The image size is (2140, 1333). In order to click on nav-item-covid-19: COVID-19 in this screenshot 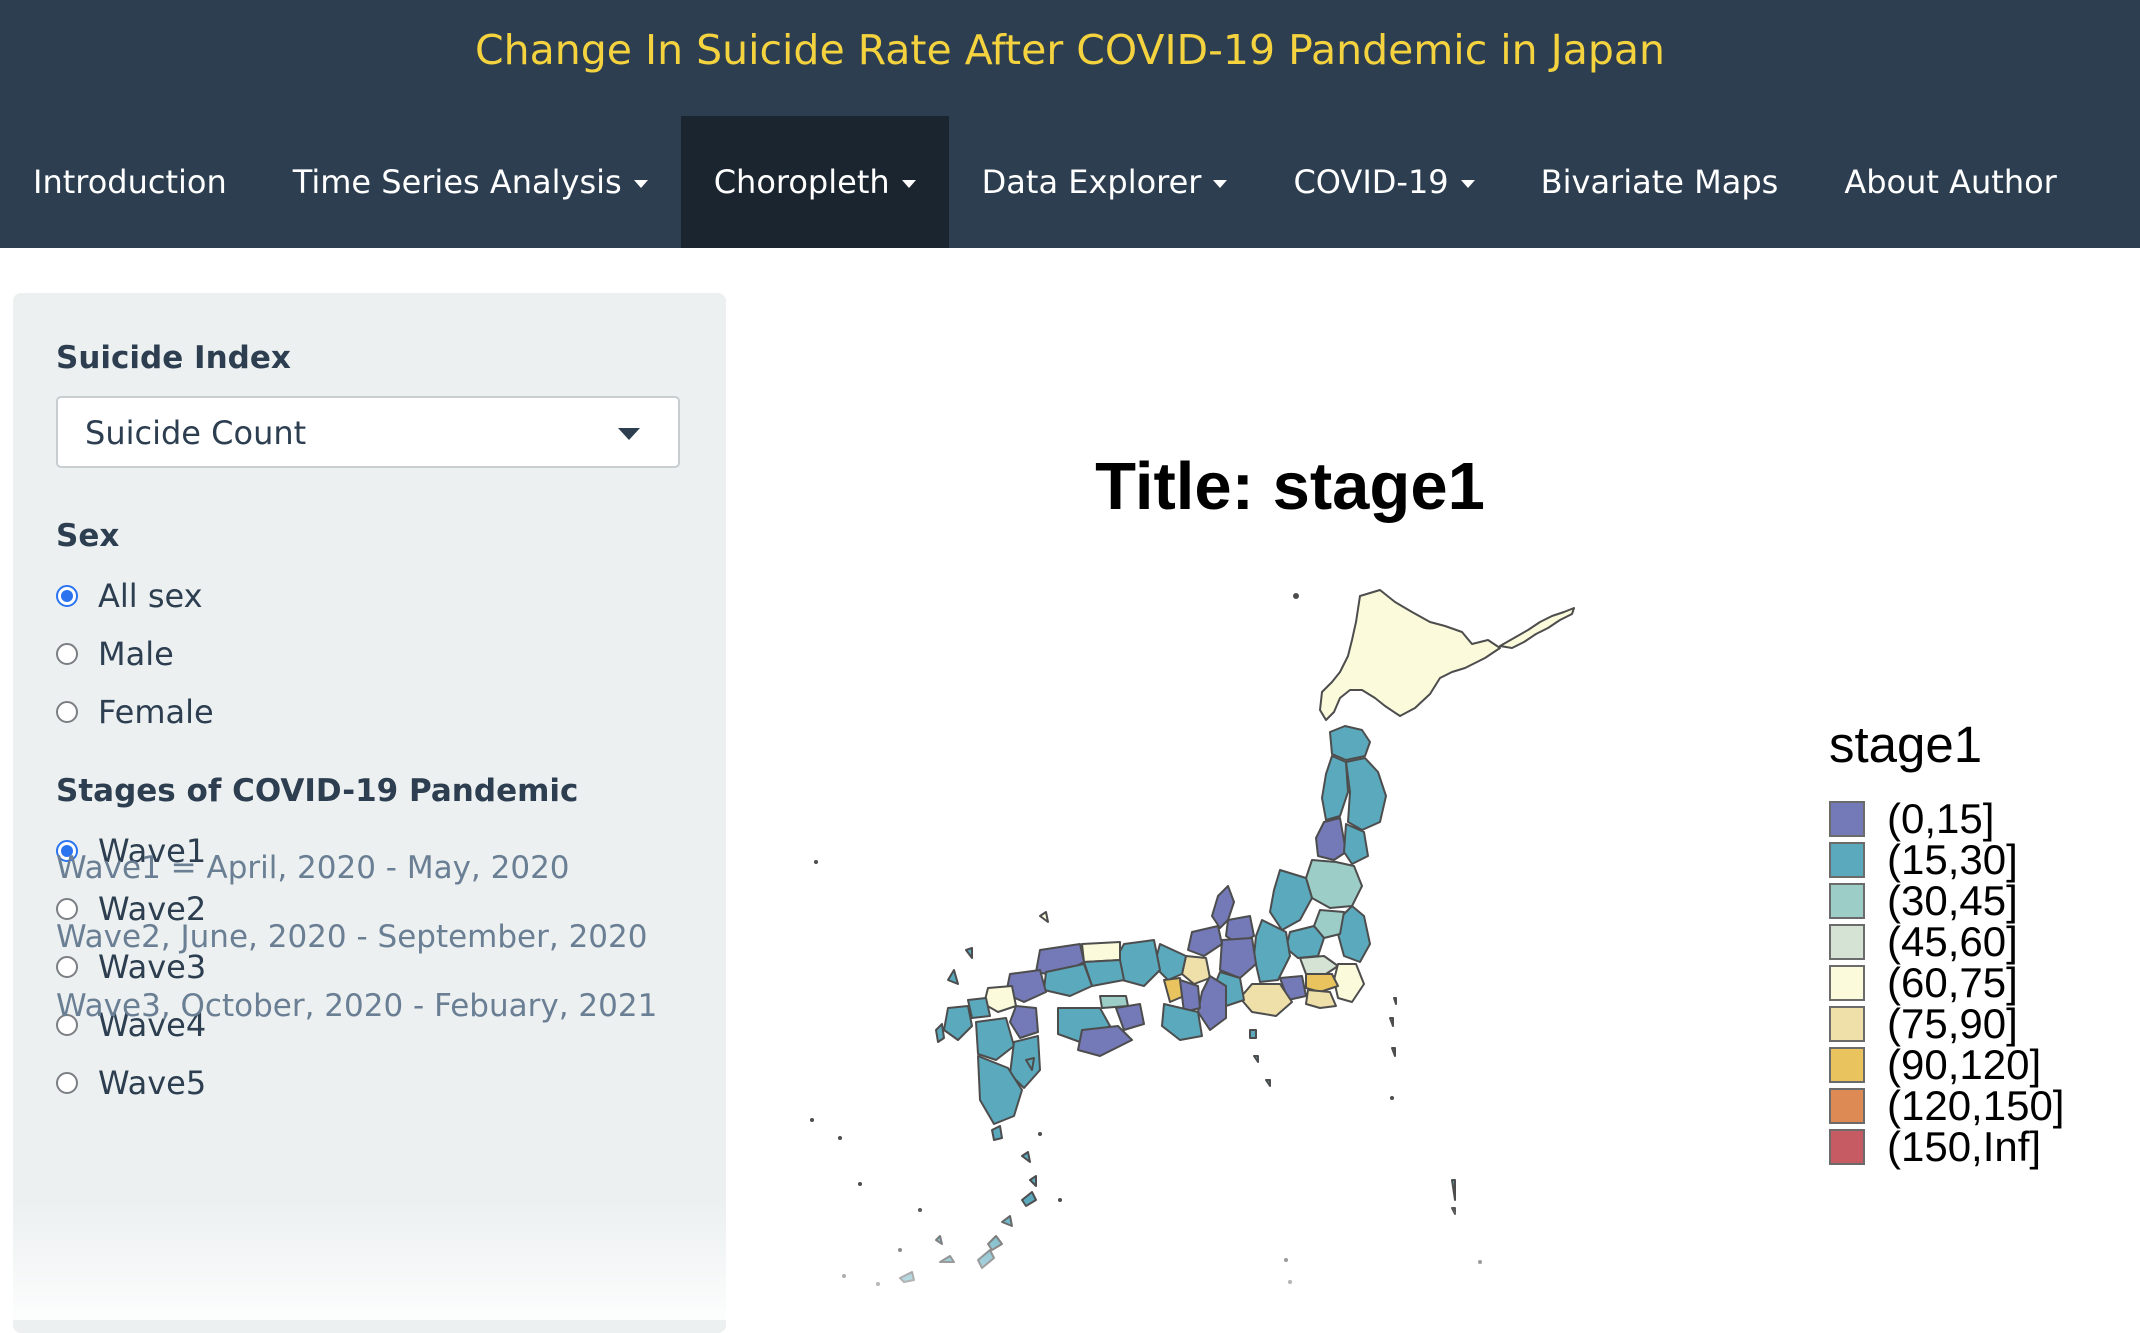, I will do `click(1383, 182)`.